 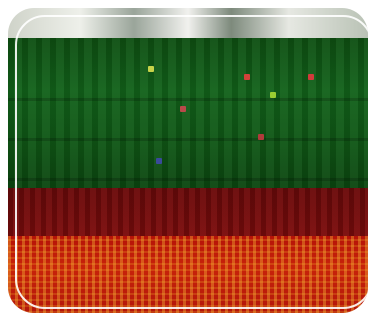 I want to click on dark-red-region, so click(x=188, y=212).